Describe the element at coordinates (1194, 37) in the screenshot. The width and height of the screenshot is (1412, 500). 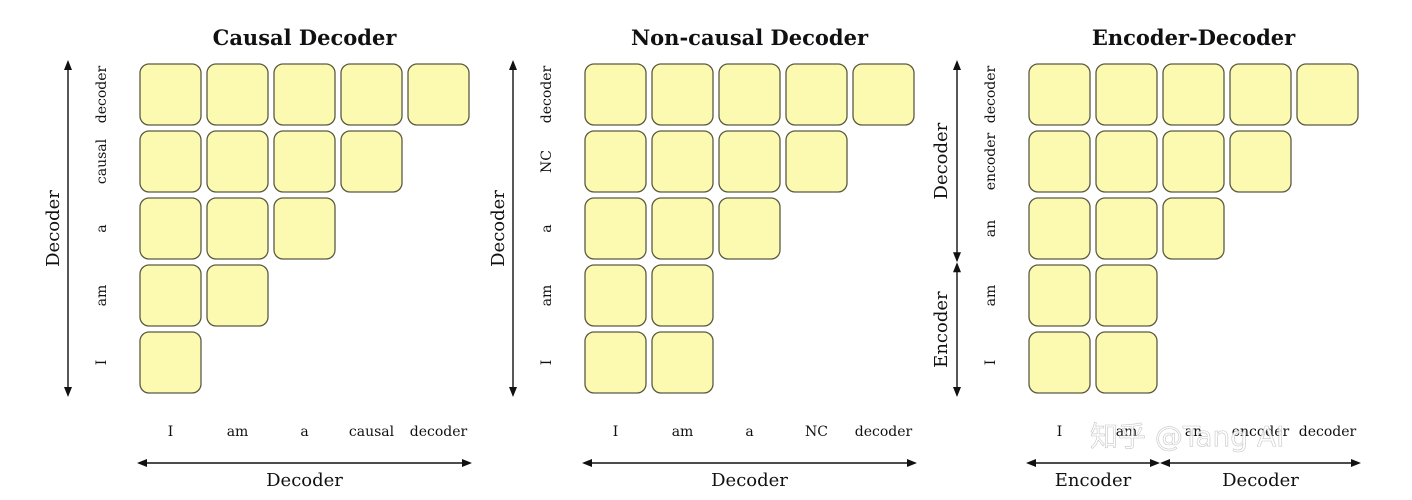
I see `panel-title: Encoder-Decoder` at that location.